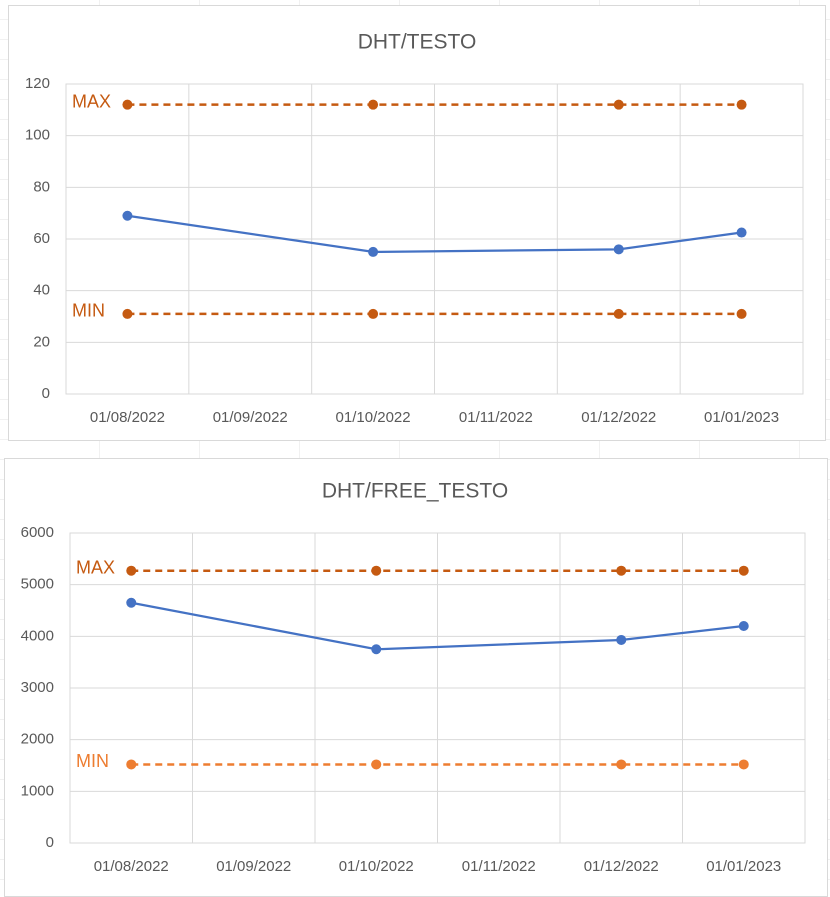  Describe the element at coordinates (37, 635) in the screenshot. I see `y-tick-label: 4000` at that location.